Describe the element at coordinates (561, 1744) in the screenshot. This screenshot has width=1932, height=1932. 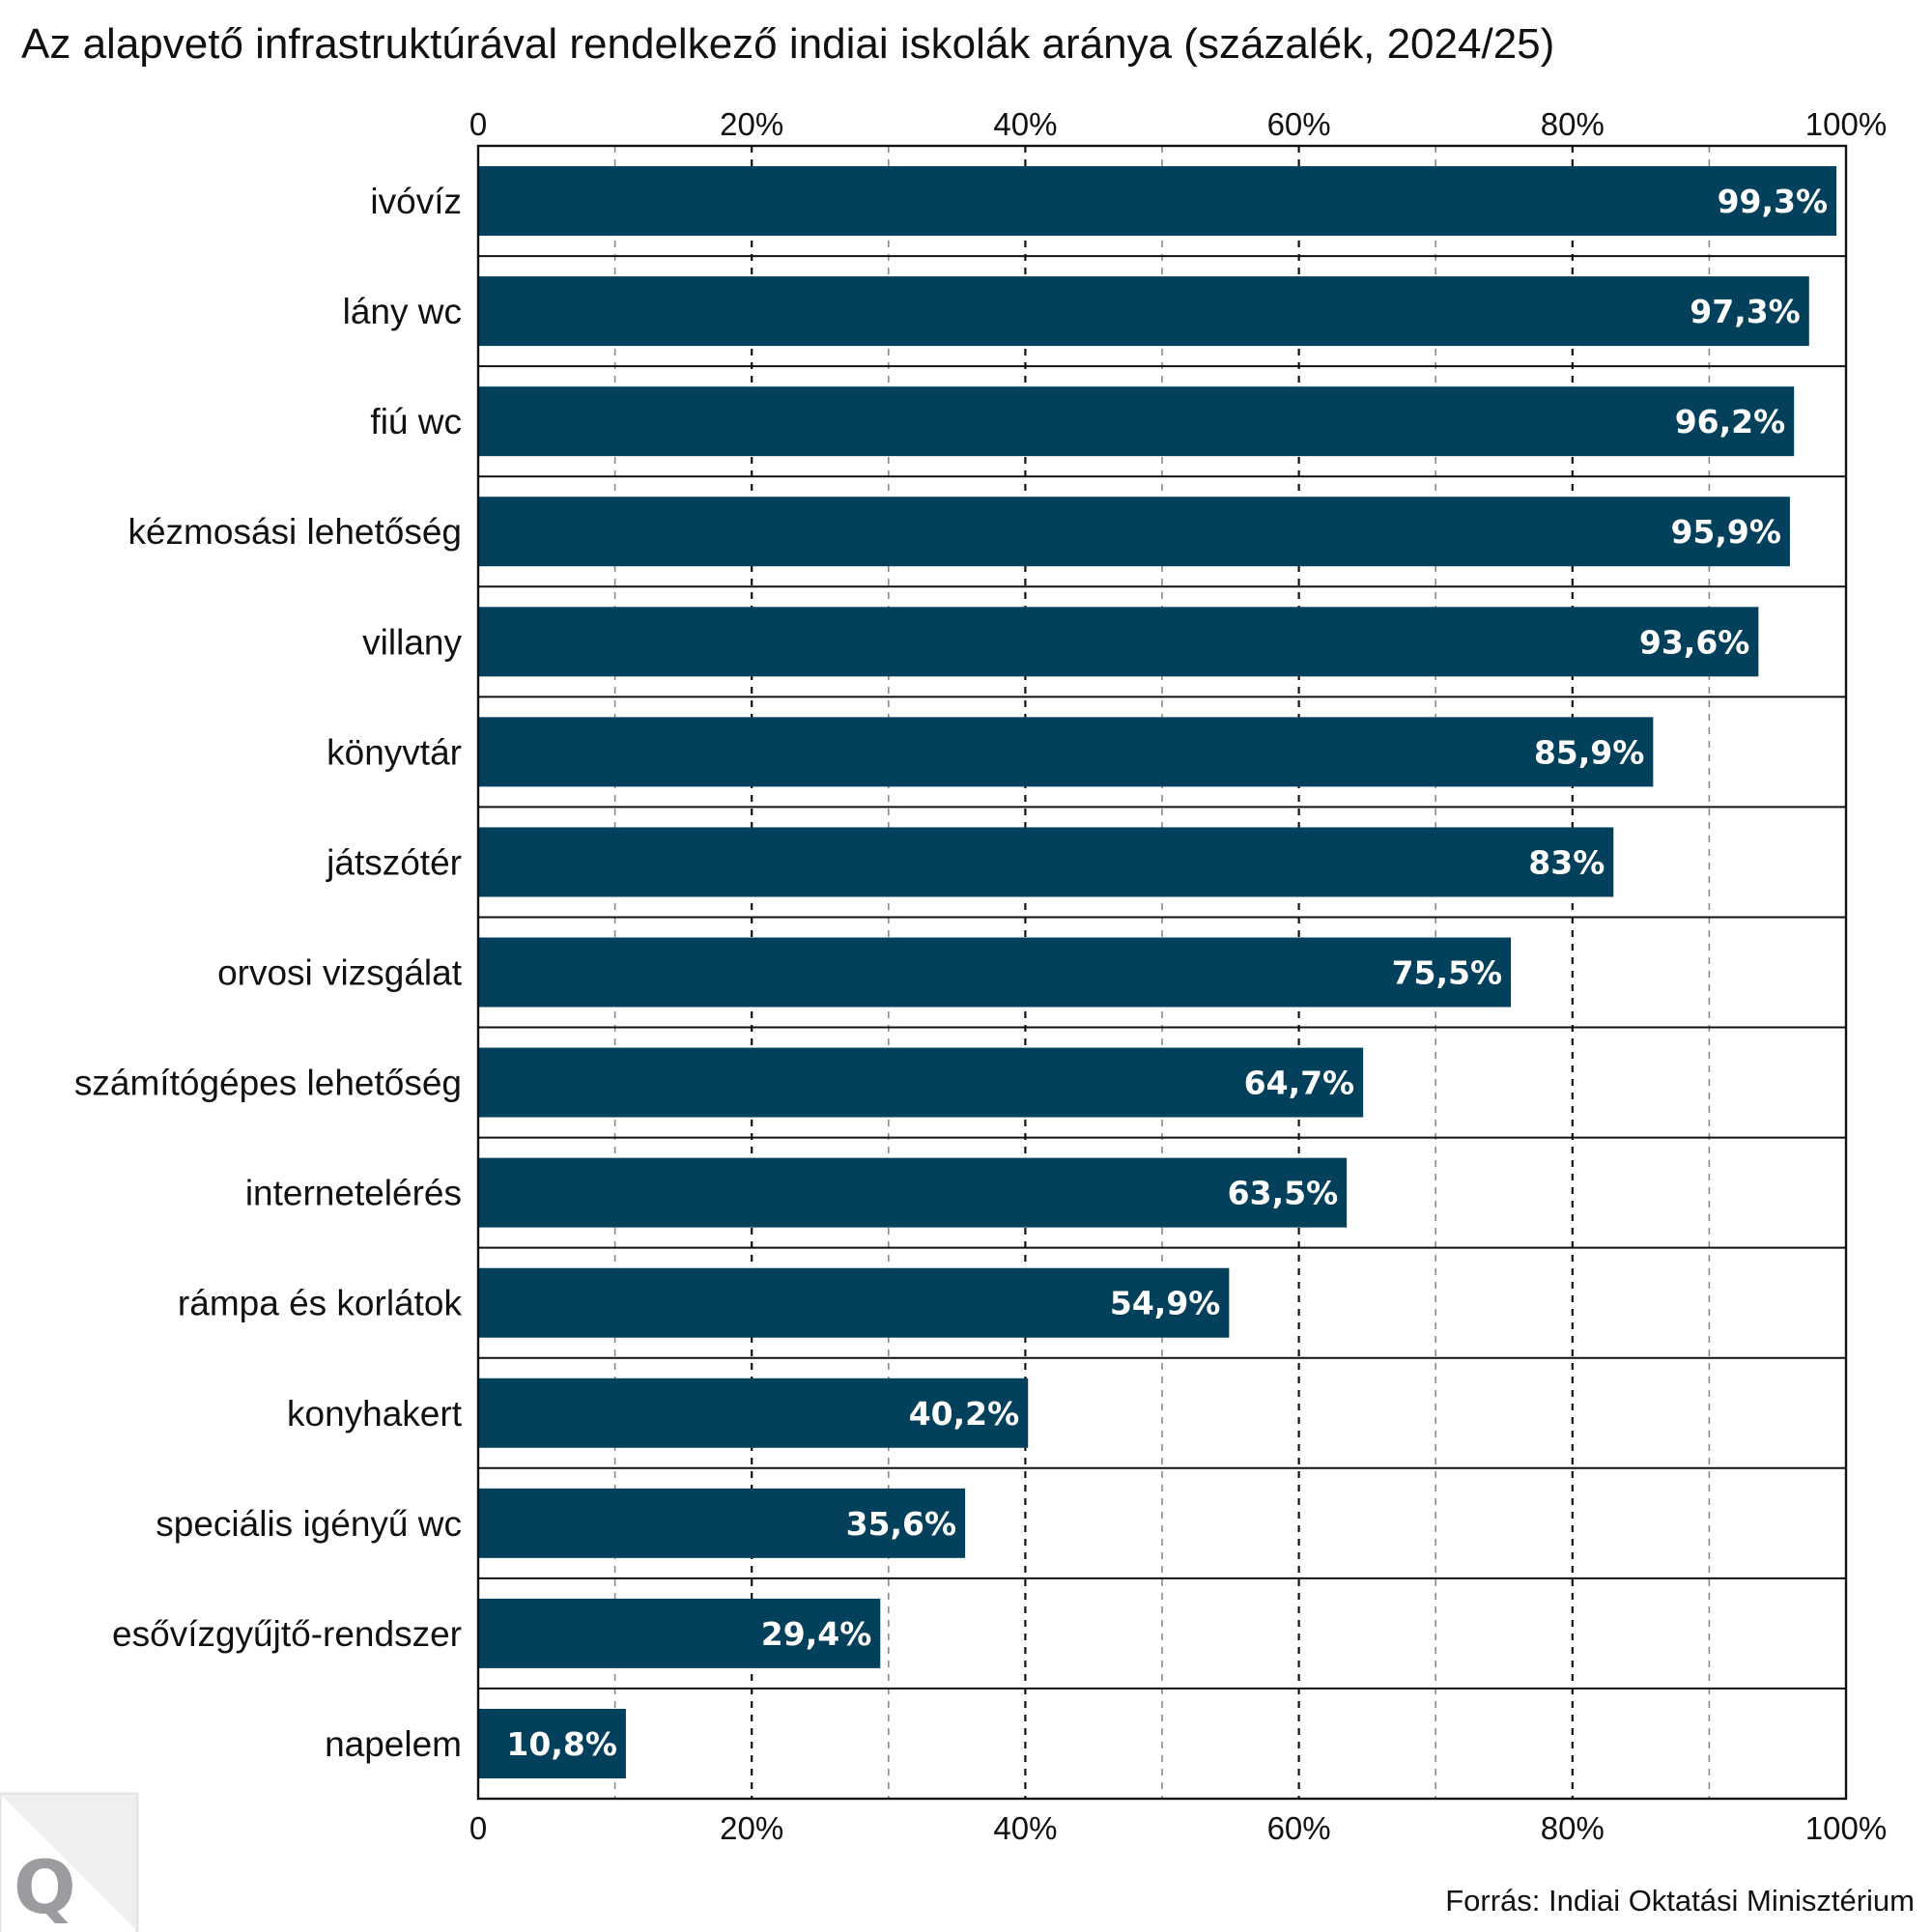
I see `value-label-14: 10,8%` at that location.